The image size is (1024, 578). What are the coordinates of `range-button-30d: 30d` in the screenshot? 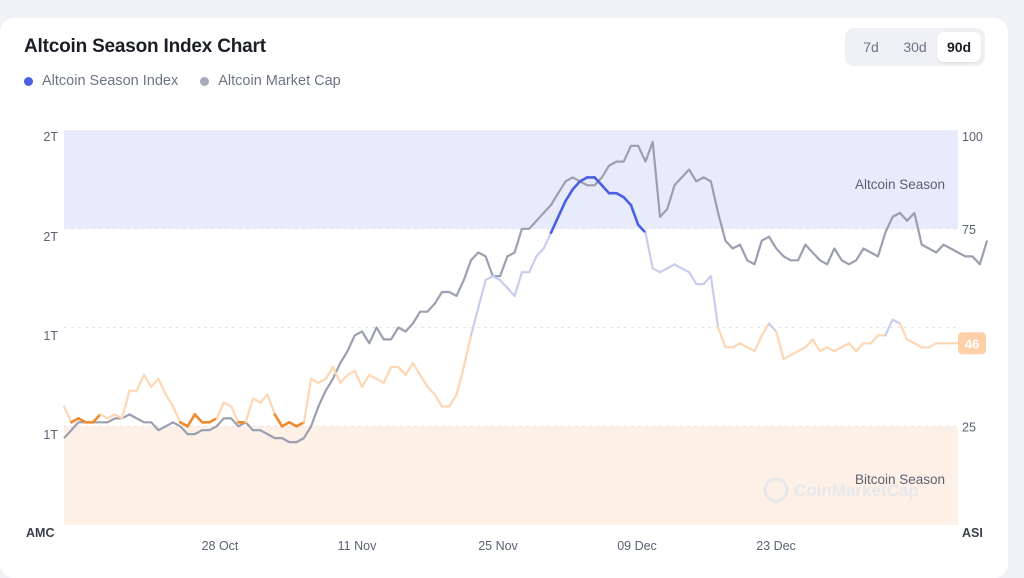 It's located at (915, 47).